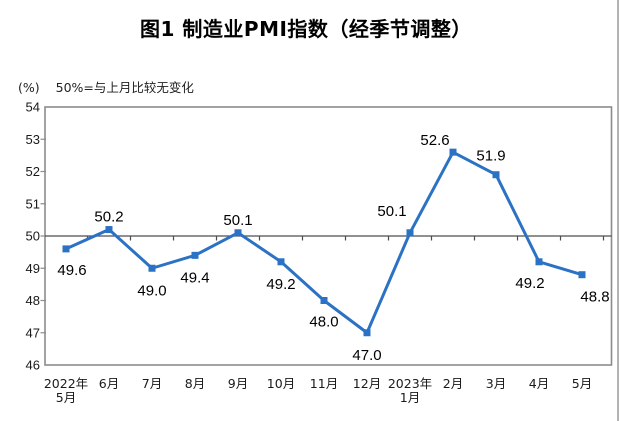 This screenshot has height=421, width=619. I want to click on y-axis-tick-label: 54, so click(33, 107).